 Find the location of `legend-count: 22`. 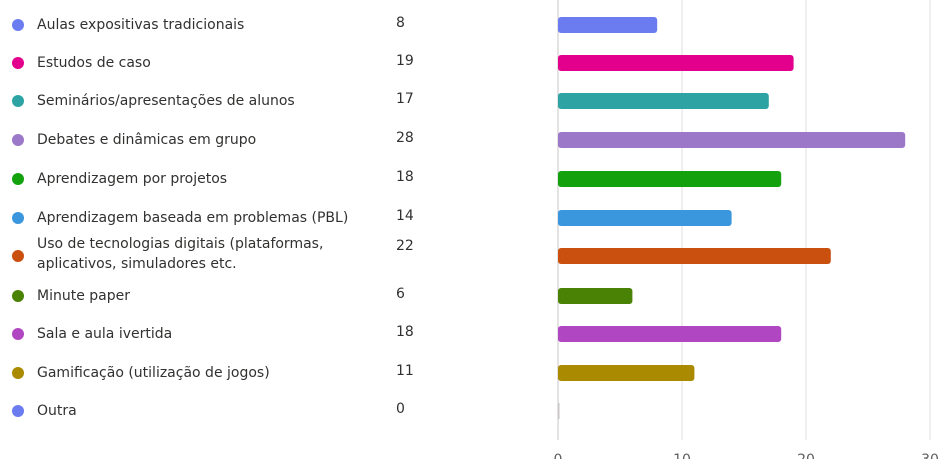

legend-count: 22 is located at coordinates (405, 246).